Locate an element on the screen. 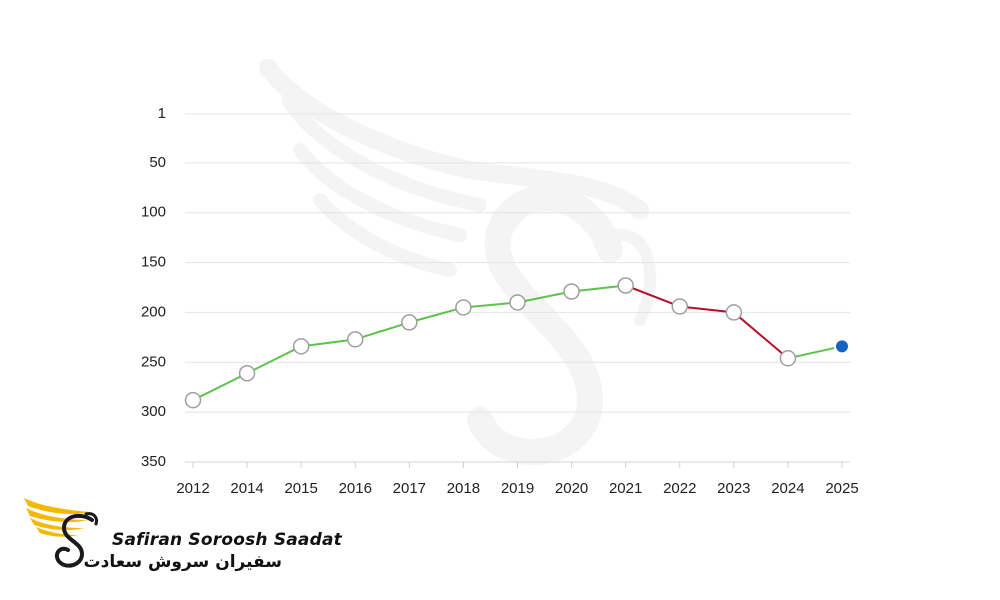  y-tick-label: 250 is located at coordinates (153, 361).